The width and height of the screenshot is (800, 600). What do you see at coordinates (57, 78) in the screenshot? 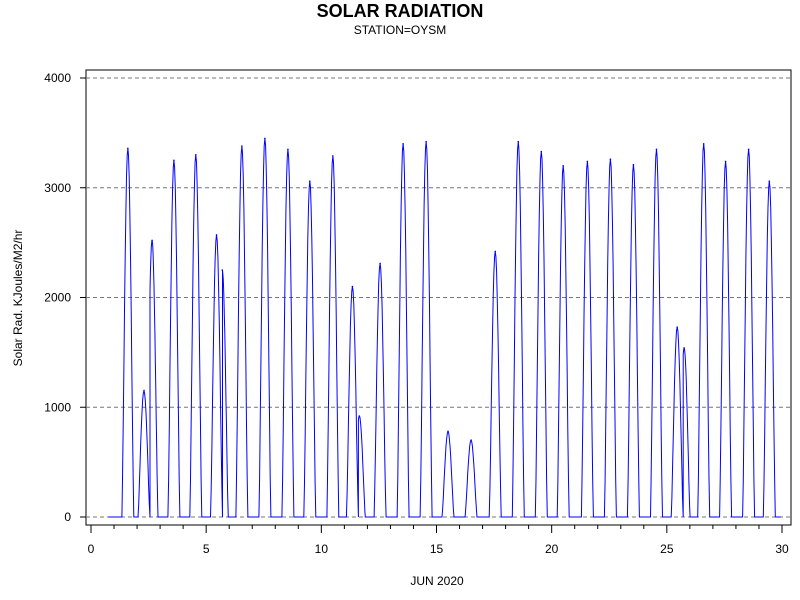
I see `y-tick-label: 4000` at bounding box center [57, 78].